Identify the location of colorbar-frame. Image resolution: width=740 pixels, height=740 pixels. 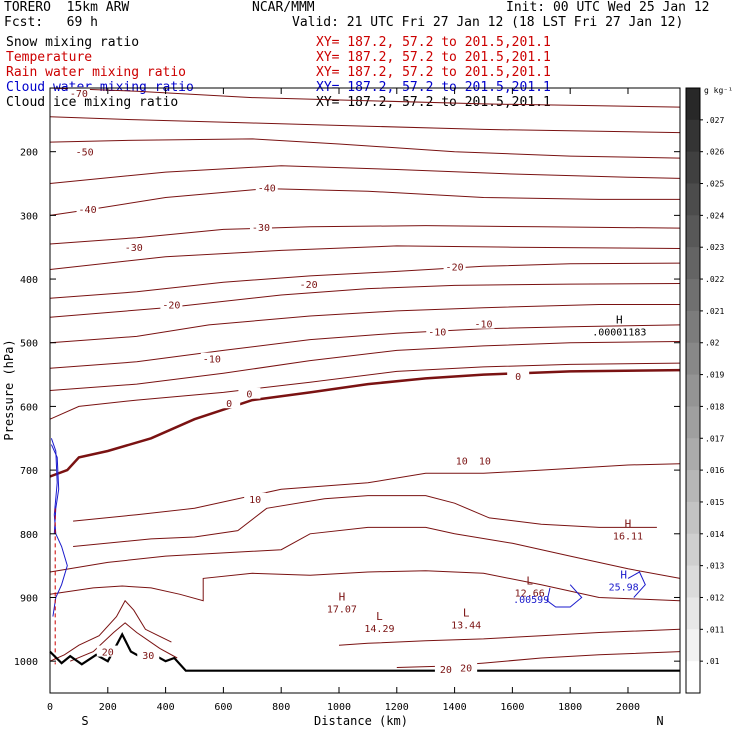
(693, 390).